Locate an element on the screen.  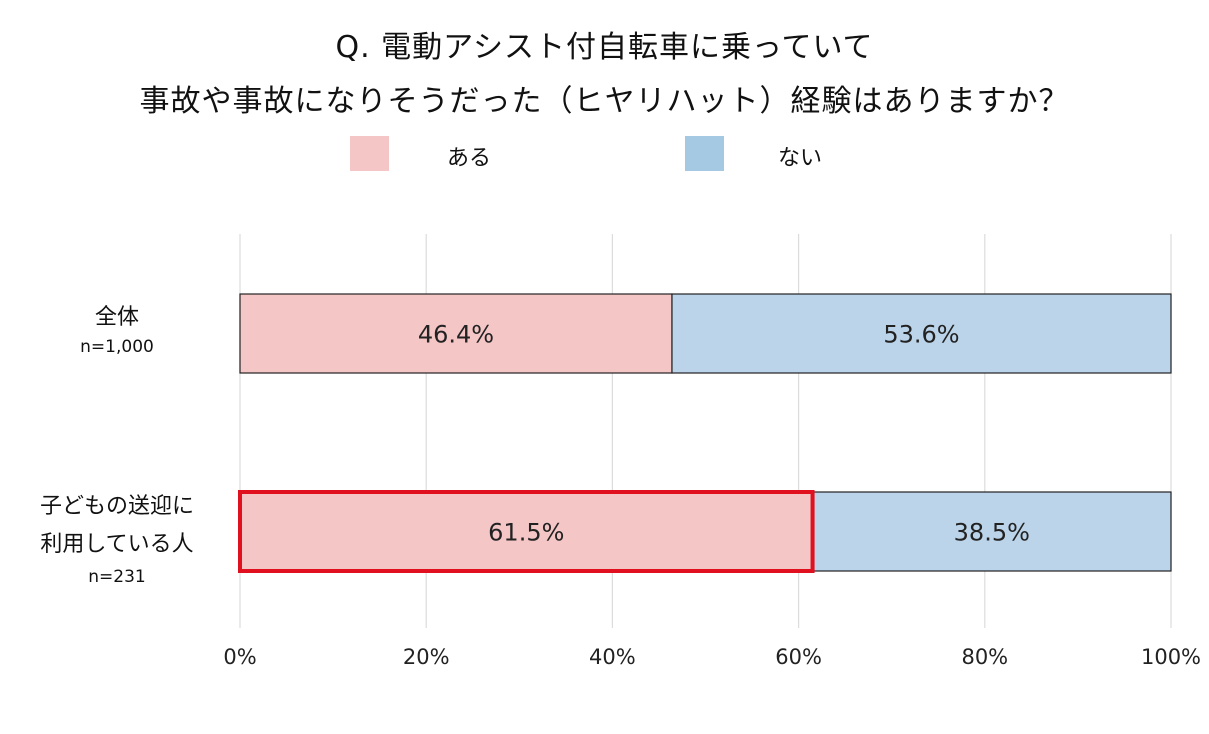
category-label-school-run: 子どもの送迎に 利用している人 n=231 is located at coordinates (117, 539).